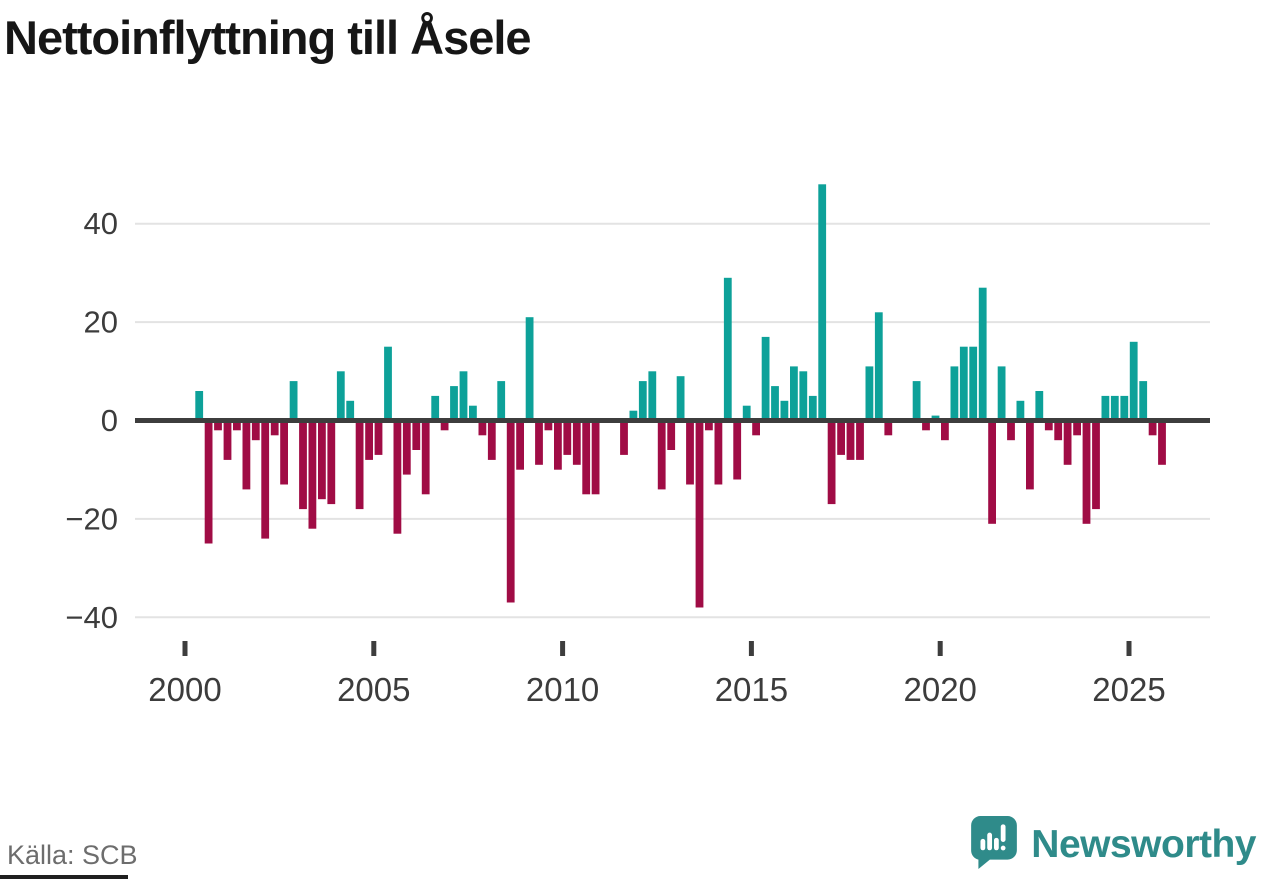 The width and height of the screenshot is (1262, 879). What do you see at coordinates (1048, 425) in the screenshot?
I see `bar-2022-Q4` at bounding box center [1048, 425].